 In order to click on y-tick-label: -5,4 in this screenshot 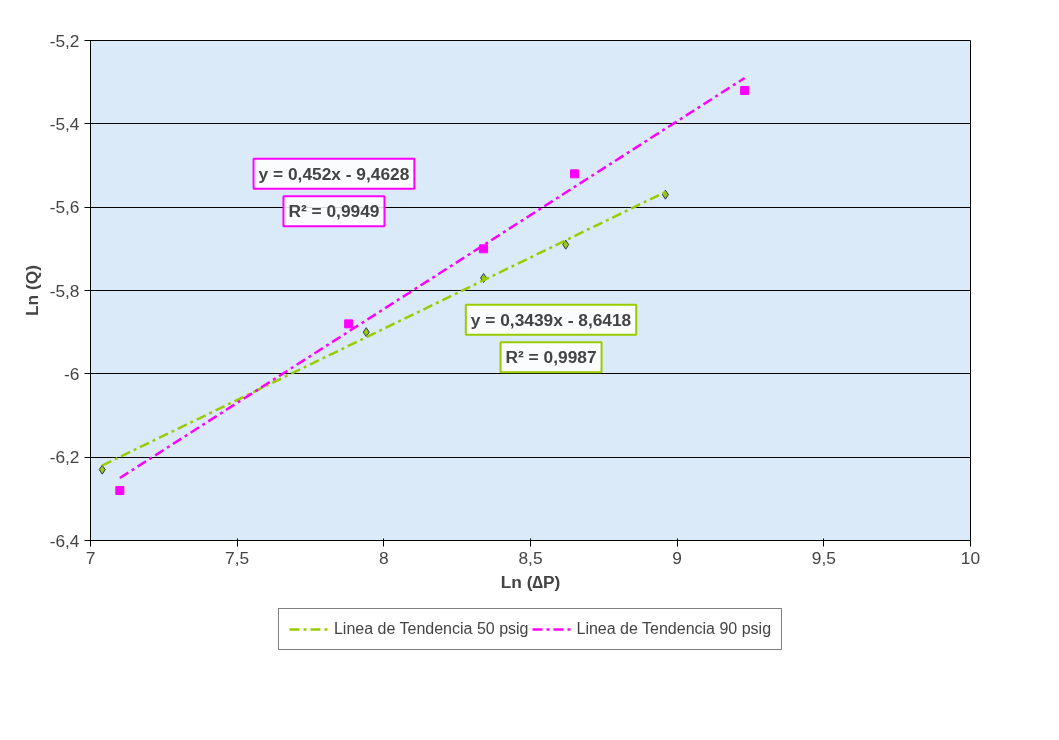, I will do `click(64, 123)`.